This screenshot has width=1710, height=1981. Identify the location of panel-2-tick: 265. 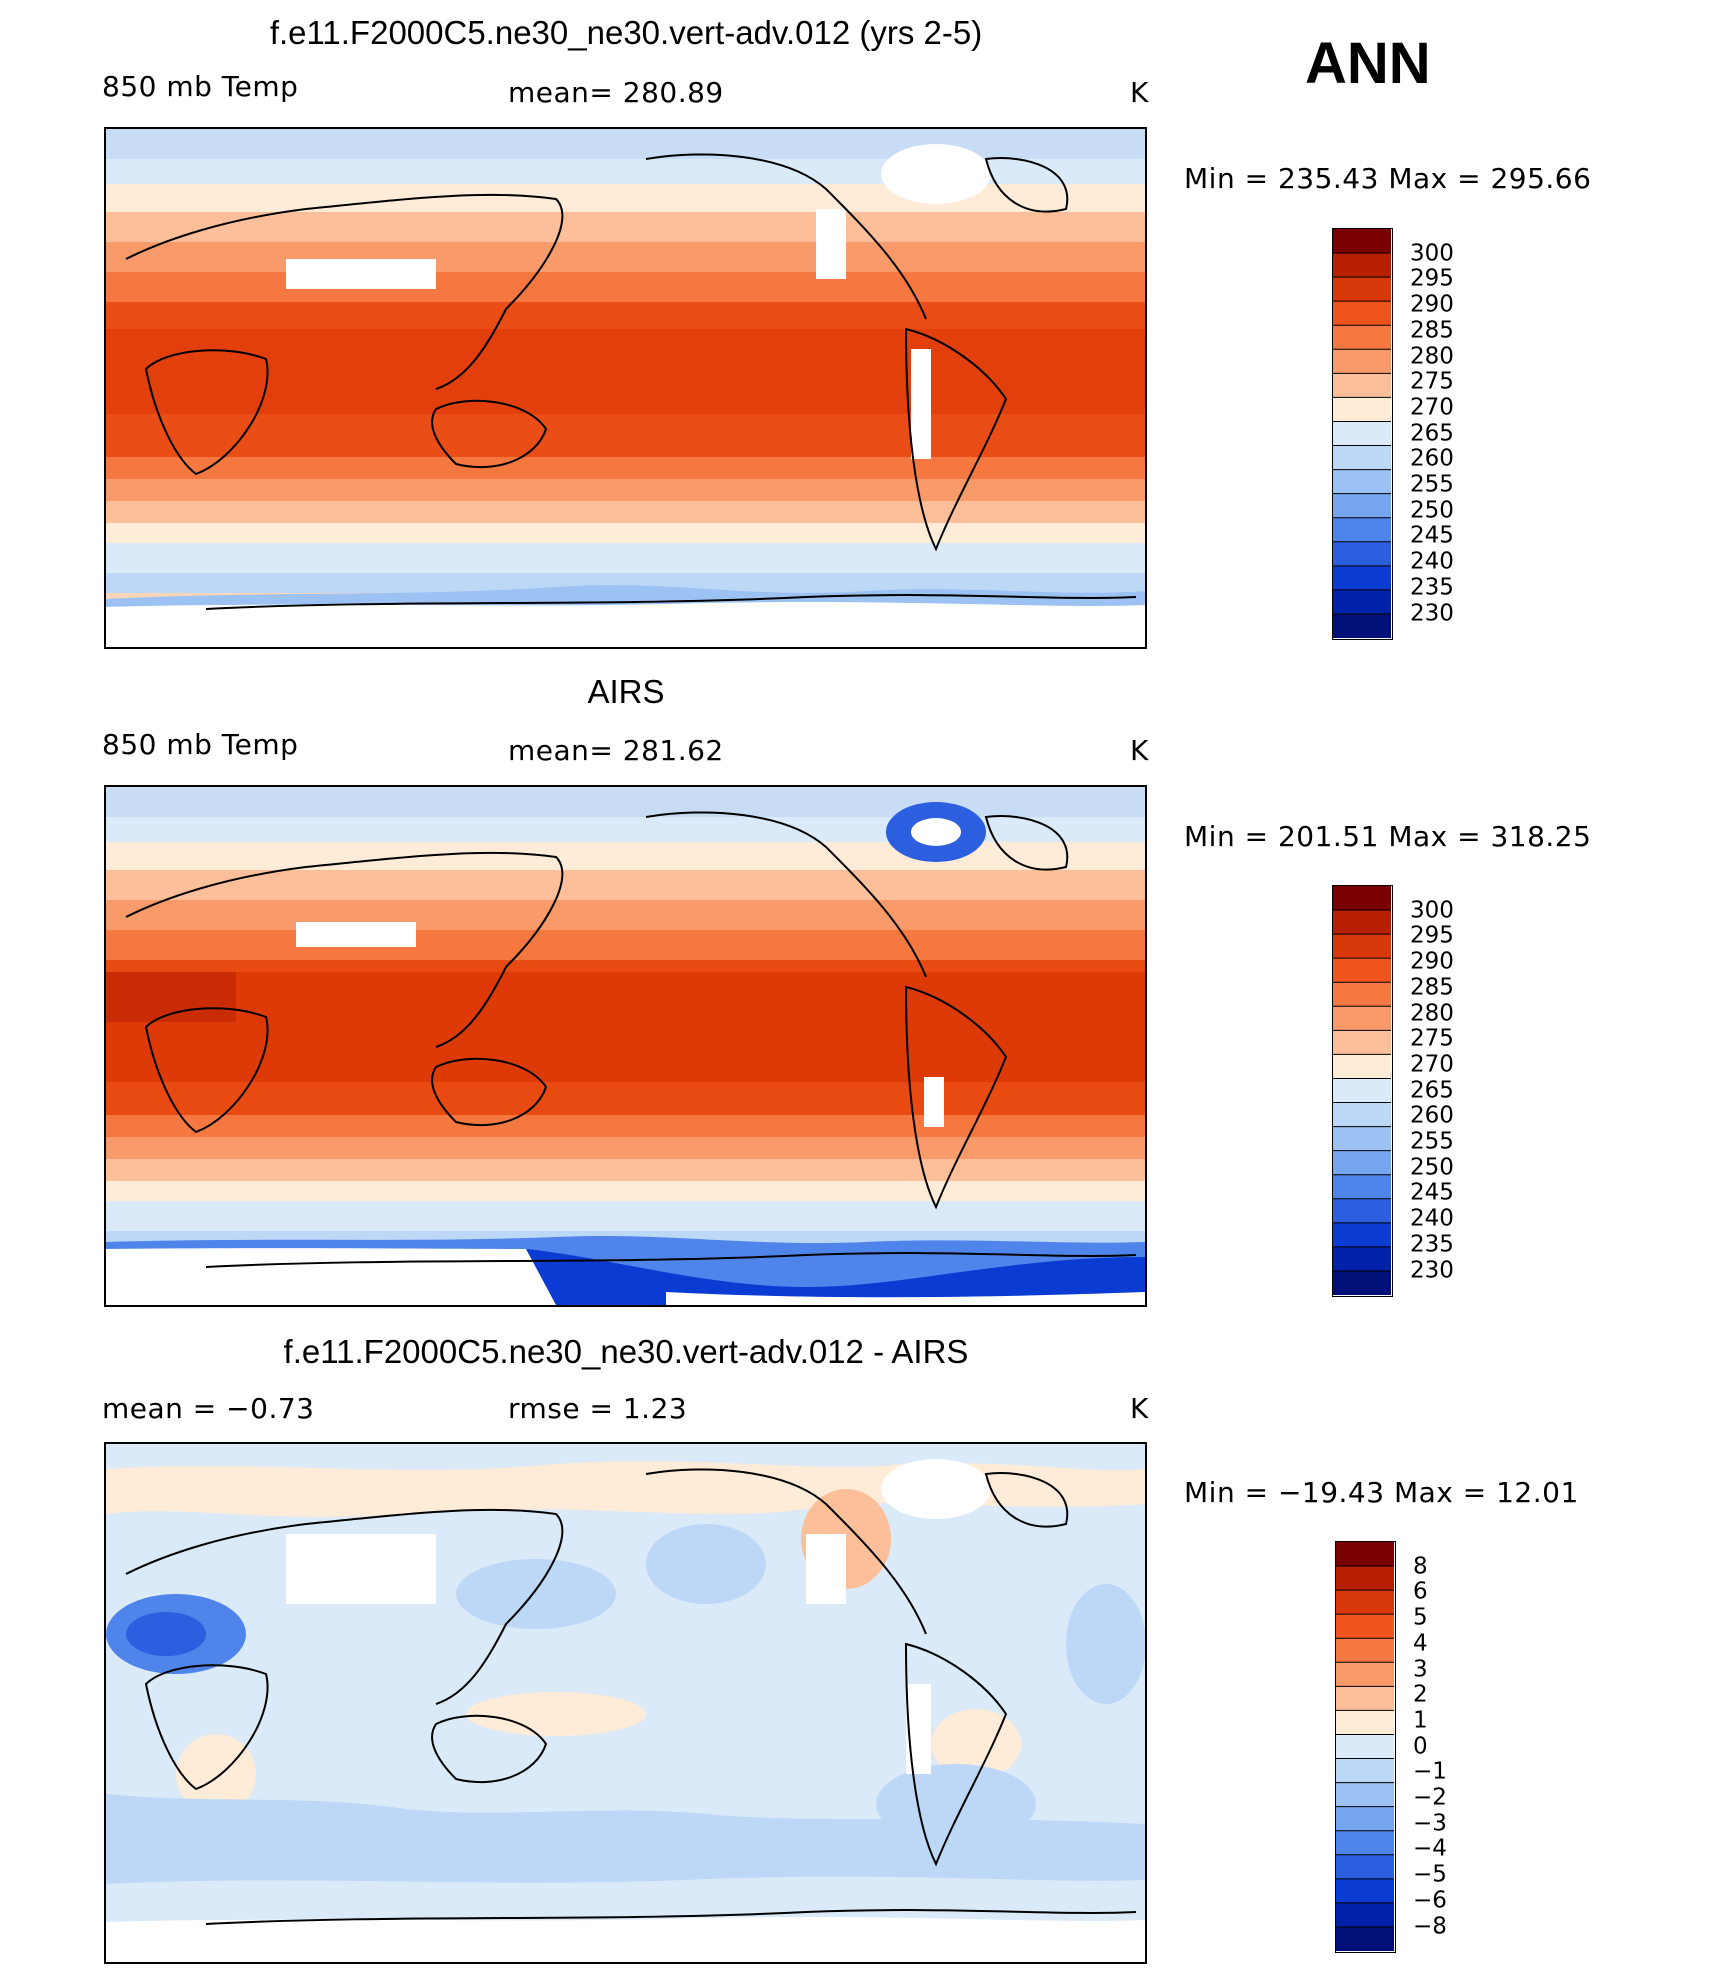
(1432, 1090).